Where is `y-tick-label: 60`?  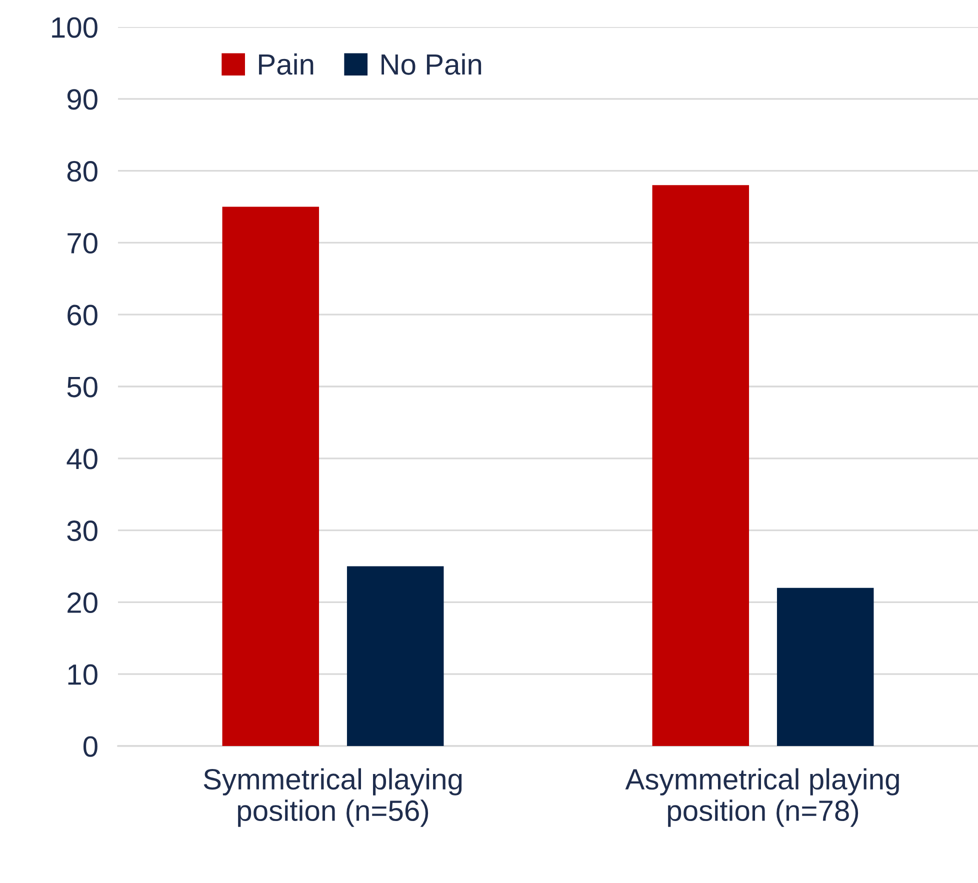
y-tick-label: 60 is located at coordinates (83, 315).